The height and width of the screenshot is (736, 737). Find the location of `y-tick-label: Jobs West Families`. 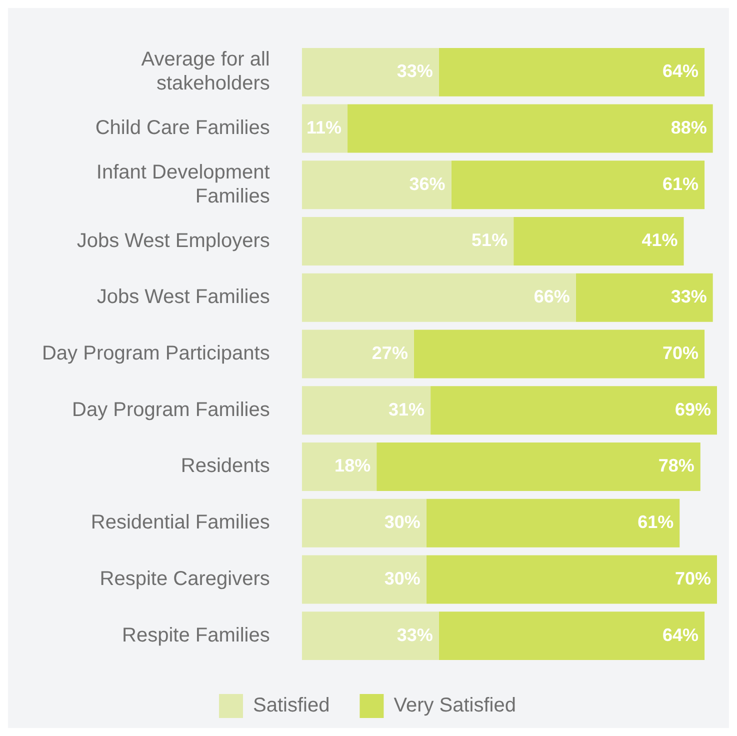

y-tick-label: Jobs West Families is located at coordinates (183, 297).